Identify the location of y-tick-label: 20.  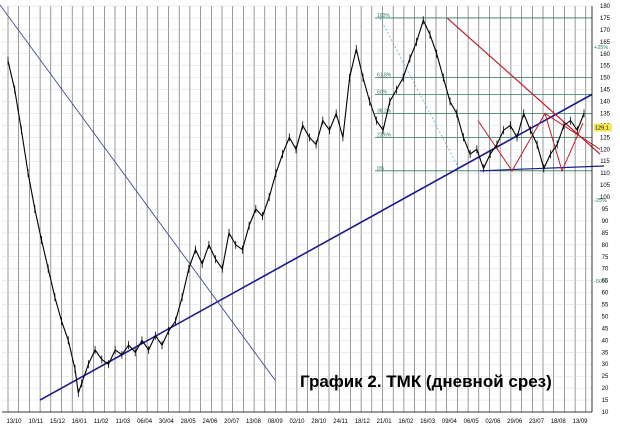
(605, 389).